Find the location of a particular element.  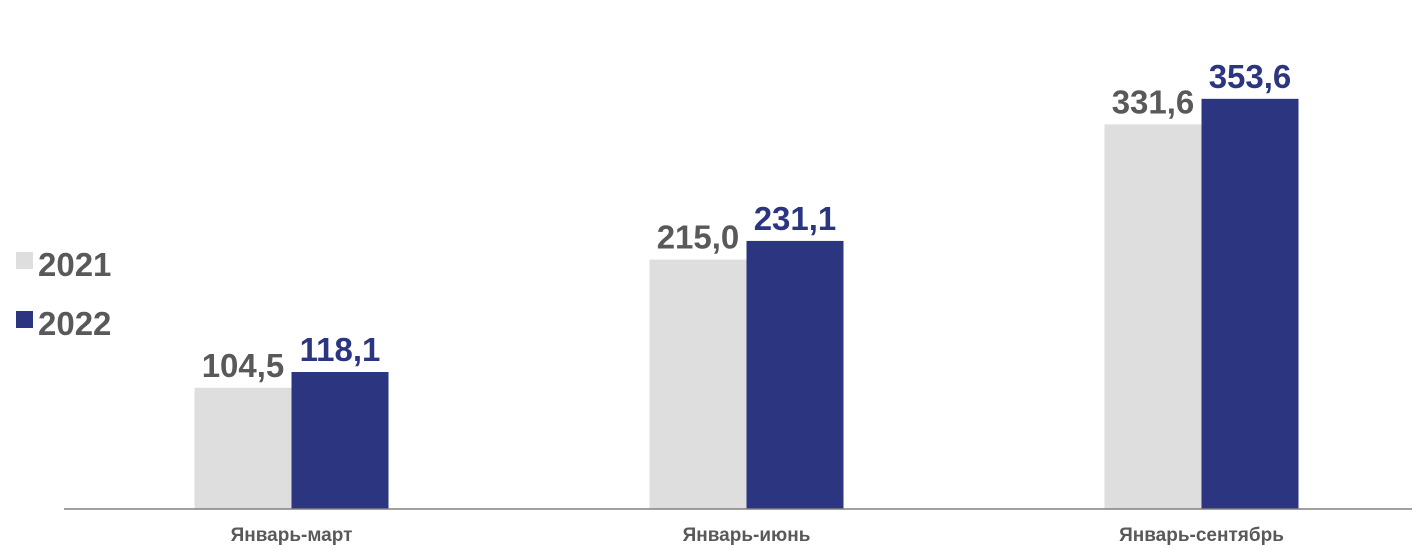

legend-label-2022: 2022 is located at coordinates (74, 323).